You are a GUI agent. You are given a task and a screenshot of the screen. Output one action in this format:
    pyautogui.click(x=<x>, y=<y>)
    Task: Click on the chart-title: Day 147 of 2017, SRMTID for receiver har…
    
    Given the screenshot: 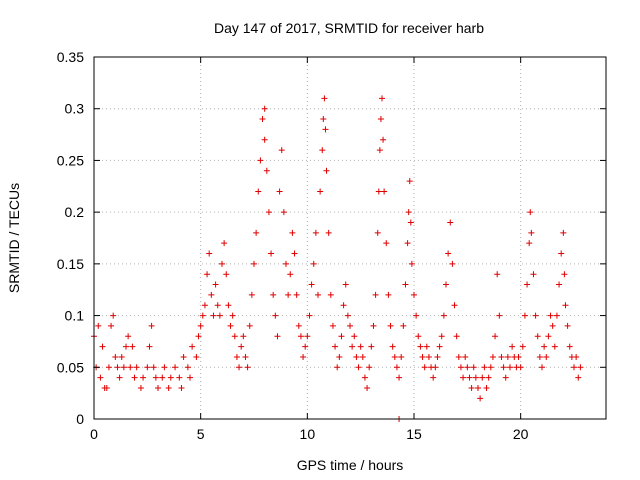 What is the action you would take?
    pyautogui.click(x=349, y=28)
    